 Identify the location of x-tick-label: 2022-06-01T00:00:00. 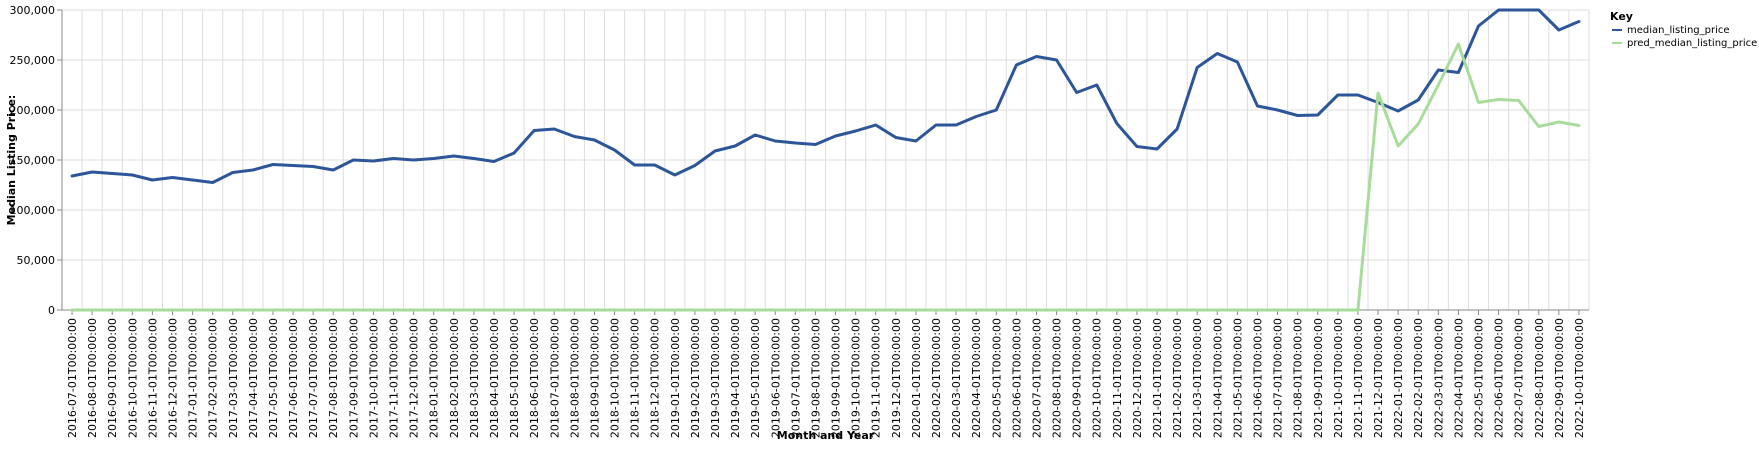
(1499, 378).